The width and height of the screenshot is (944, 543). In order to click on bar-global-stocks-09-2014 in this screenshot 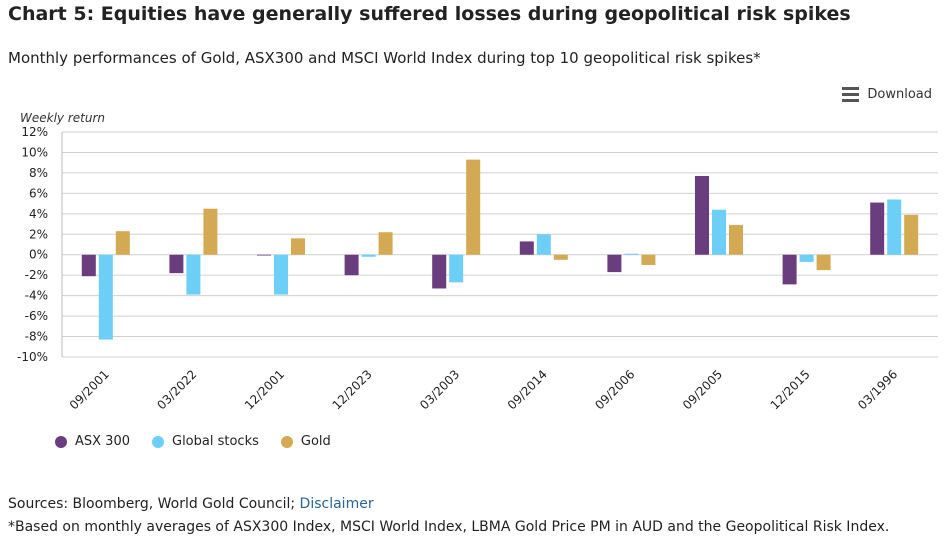, I will do `click(543, 244)`.